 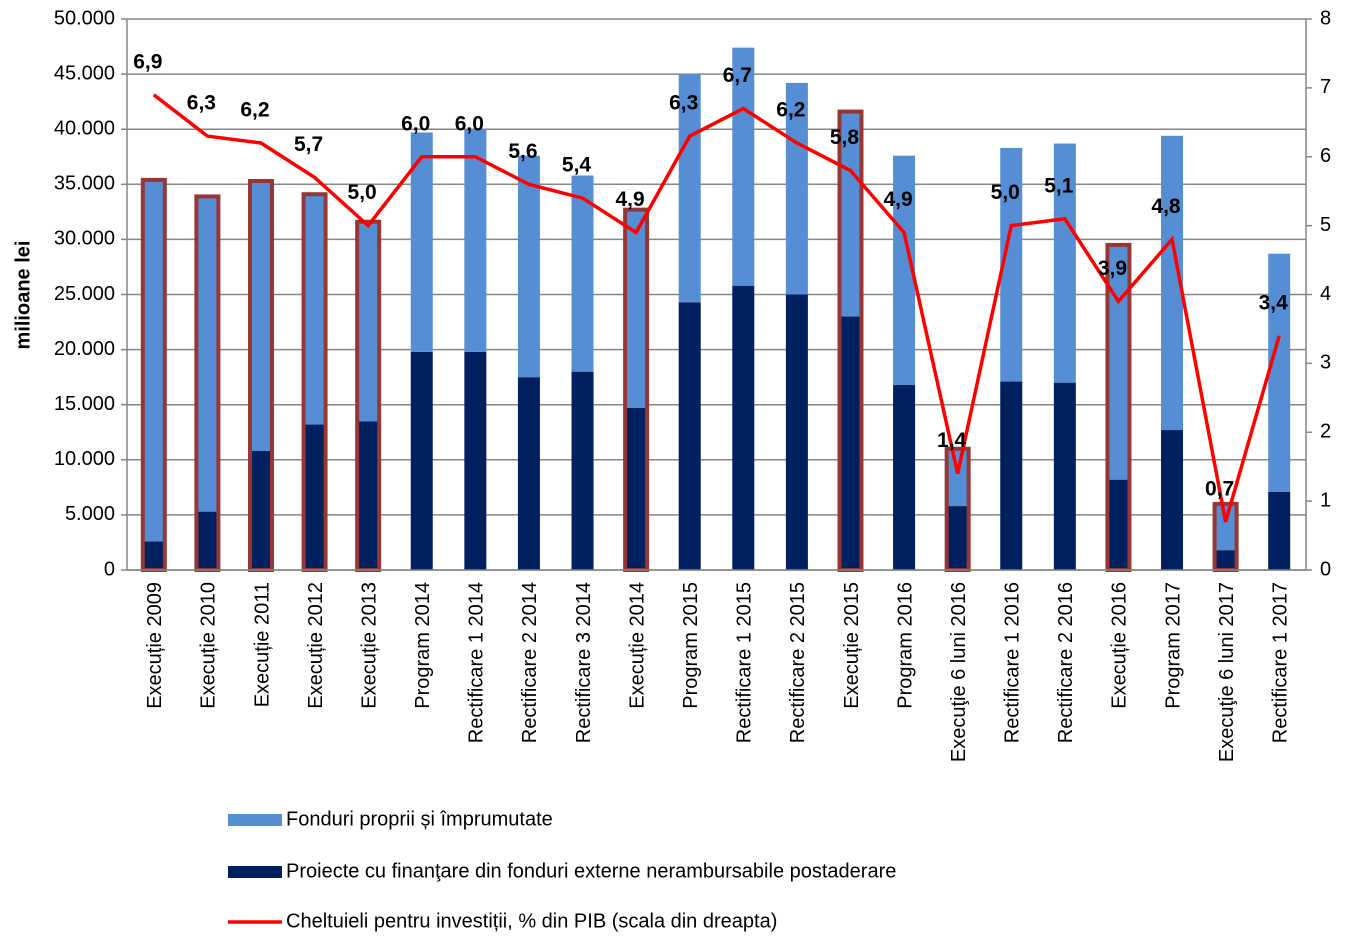 I want to click on y2-tick-label: 0, so click(x=1325, y=569).